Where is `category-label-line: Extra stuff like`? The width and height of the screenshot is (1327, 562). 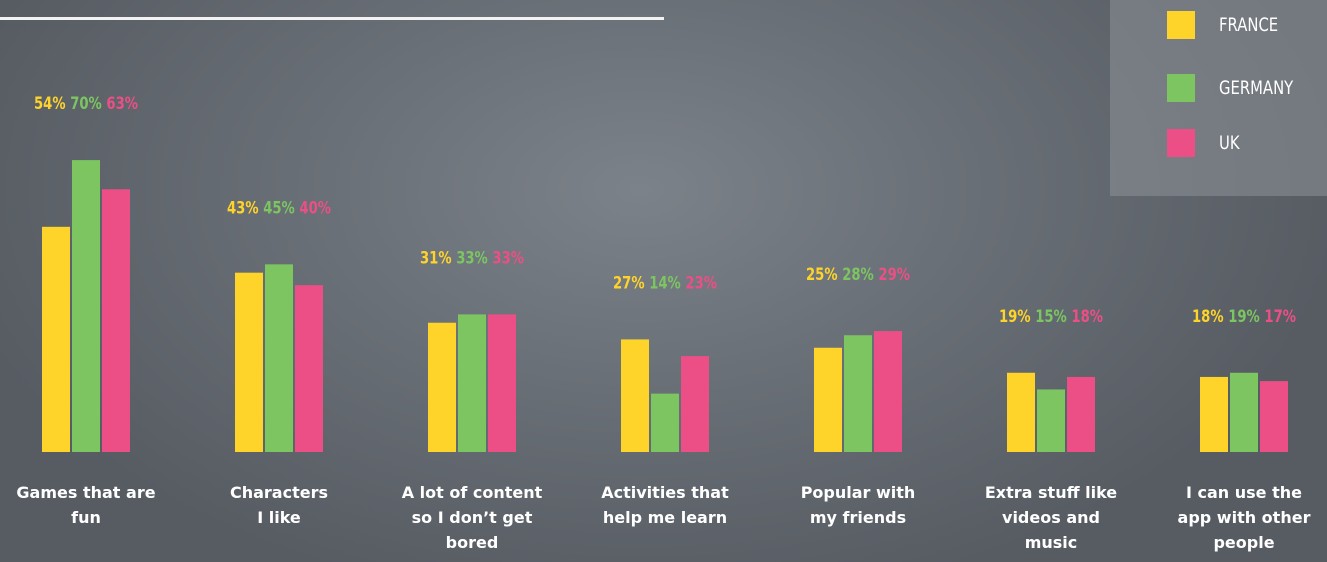
category-label-line: Extra stuff like is located at coordinates (1051, 492).